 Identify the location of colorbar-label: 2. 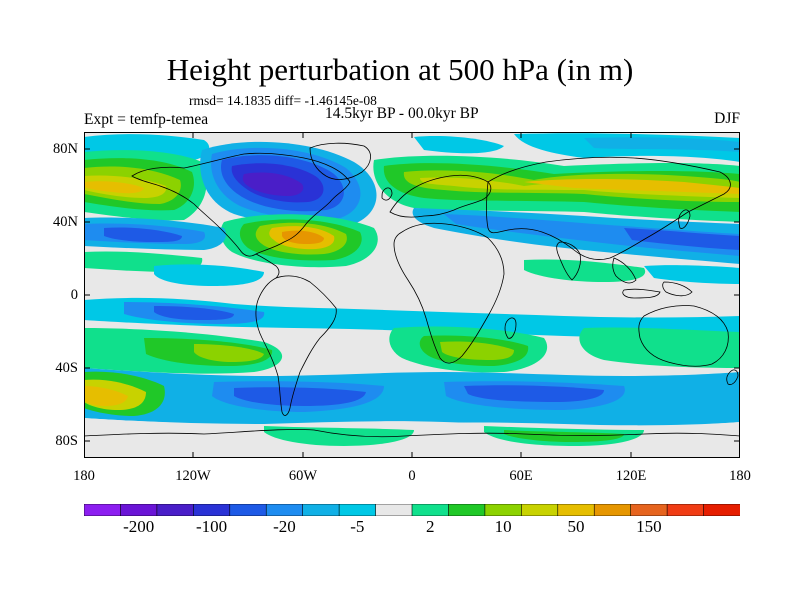
(430, 526).